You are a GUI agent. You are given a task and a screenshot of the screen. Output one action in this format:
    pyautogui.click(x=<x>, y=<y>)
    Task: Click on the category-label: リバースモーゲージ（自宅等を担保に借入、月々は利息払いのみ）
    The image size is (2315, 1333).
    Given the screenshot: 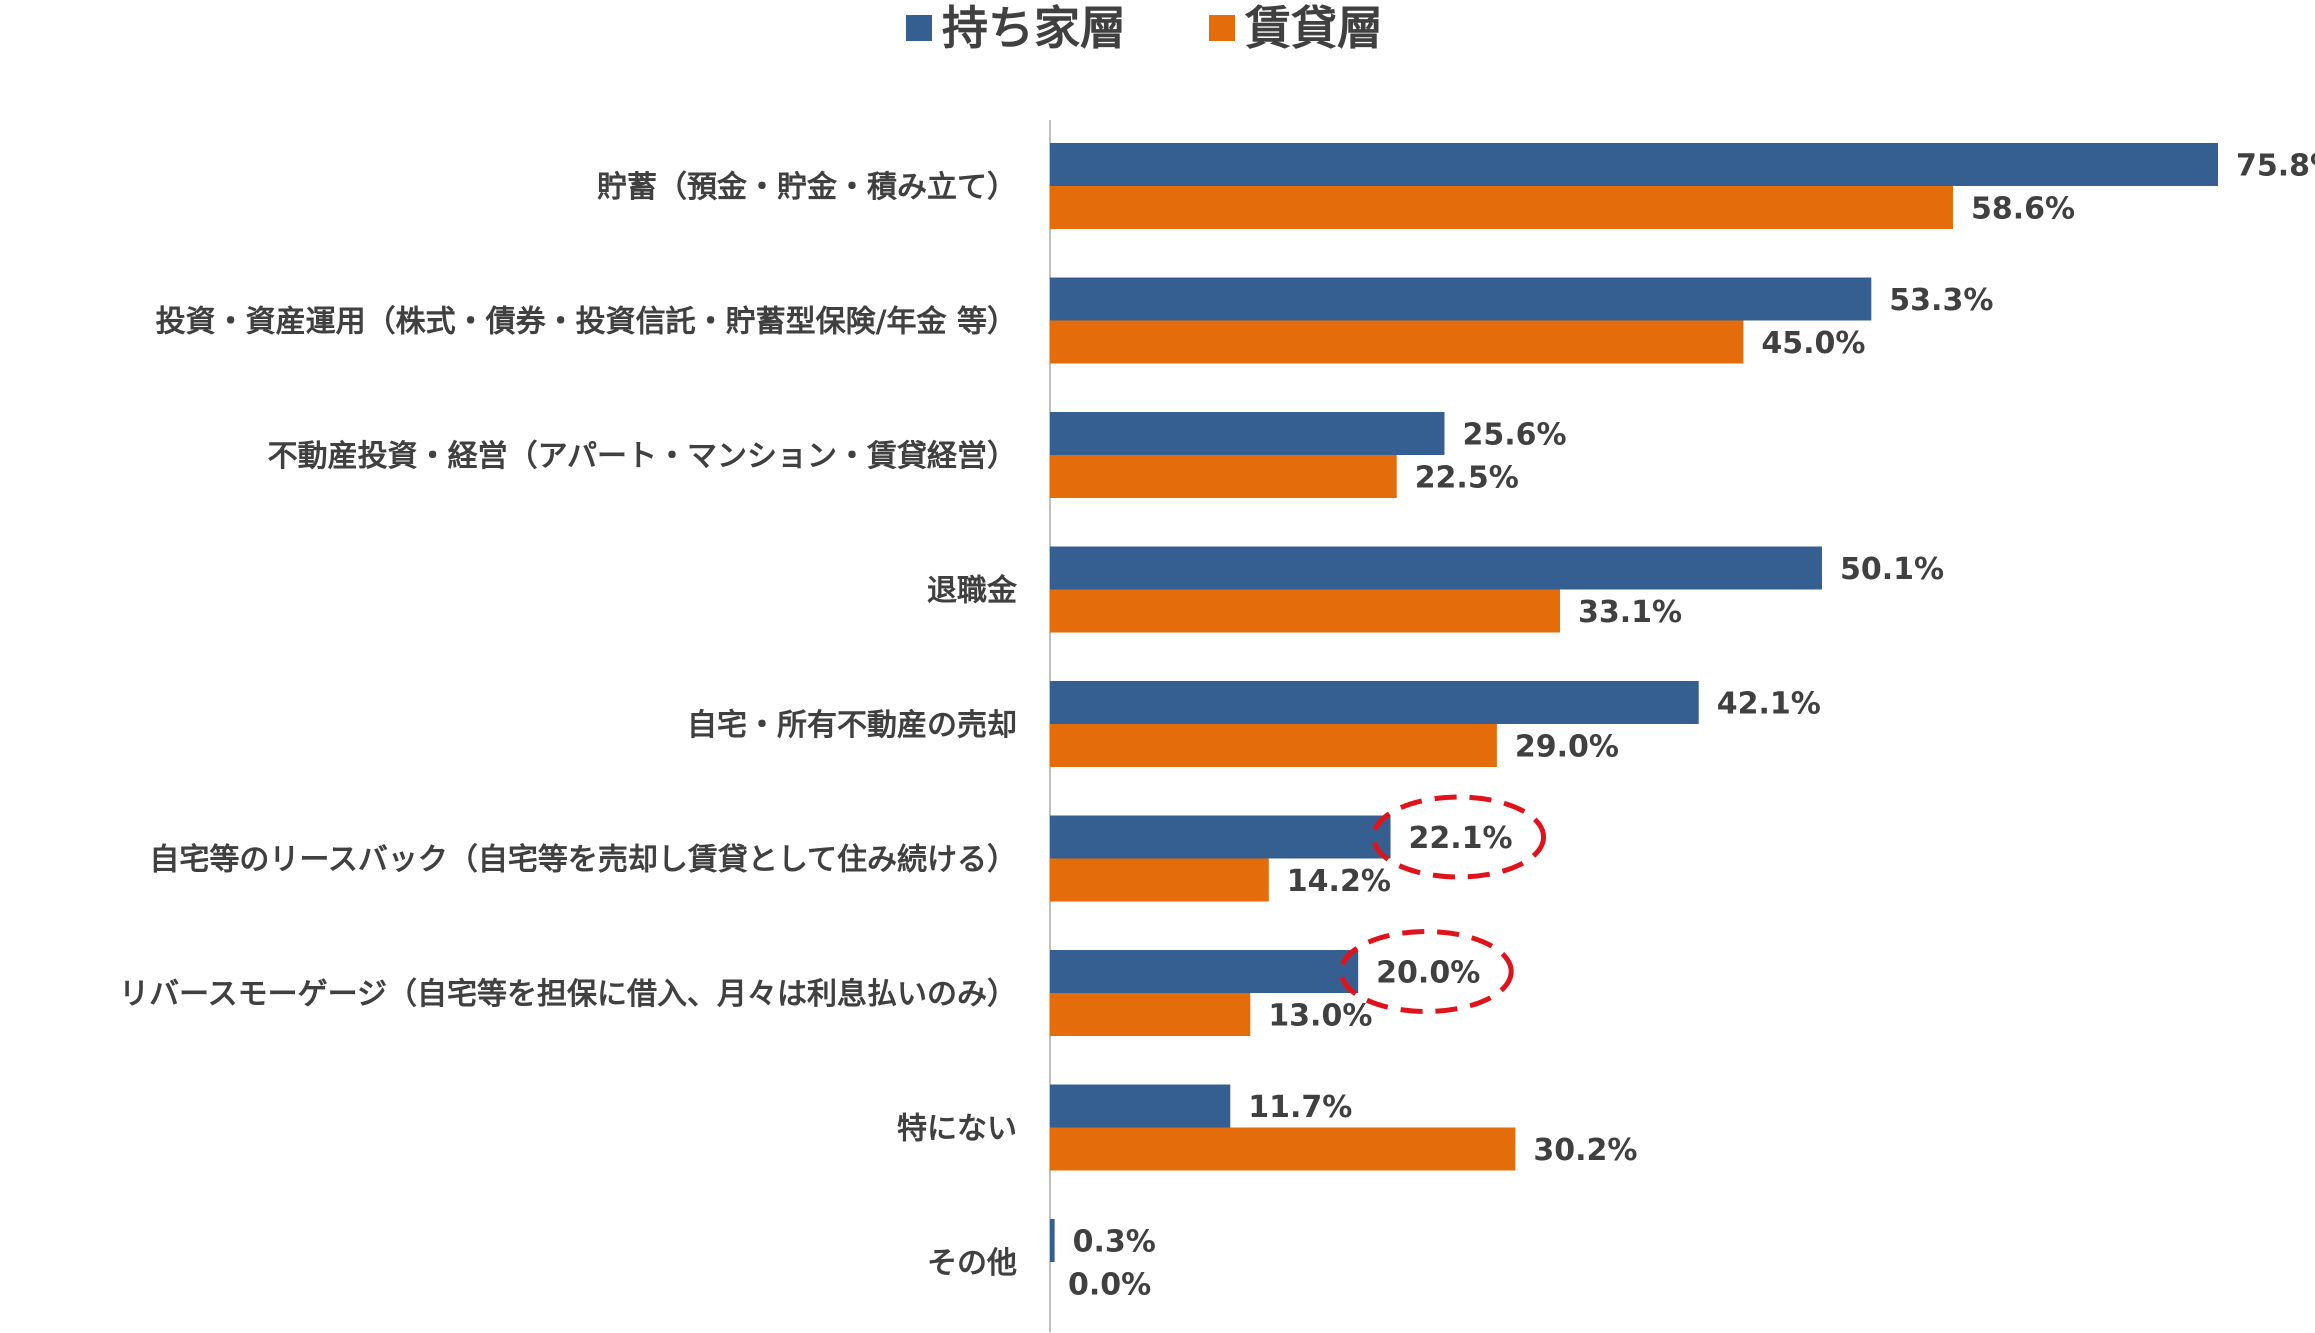 What is the action you would take?
    pyautogui.click(x=568, y=994)
    